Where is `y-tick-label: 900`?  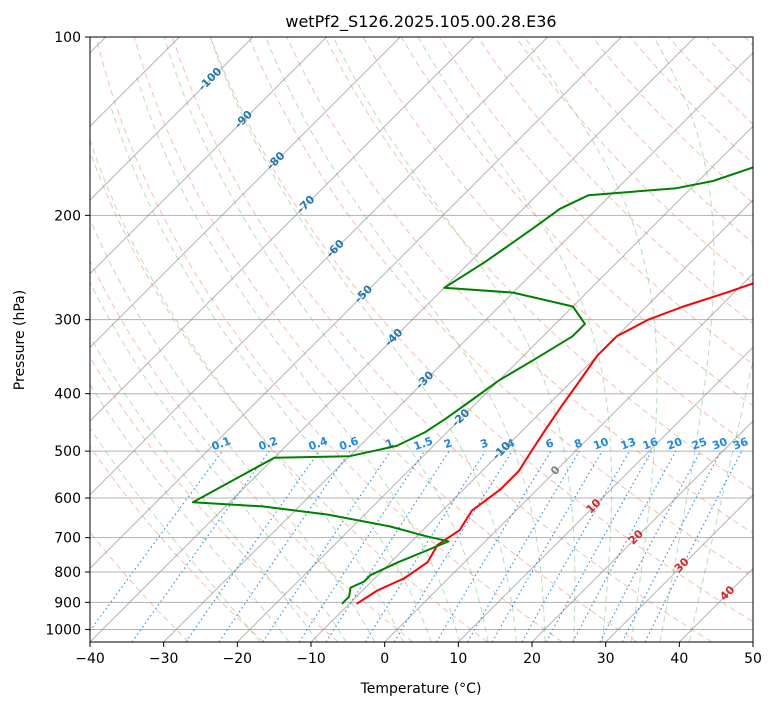 y-tick-label: 900 is located at coordinates (67, 603).